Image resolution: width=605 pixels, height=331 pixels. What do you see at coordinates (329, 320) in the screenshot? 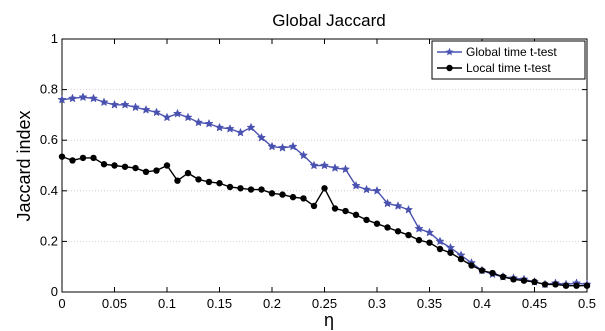
I see `x-axis-label: η` at bounding box center [329, 320].